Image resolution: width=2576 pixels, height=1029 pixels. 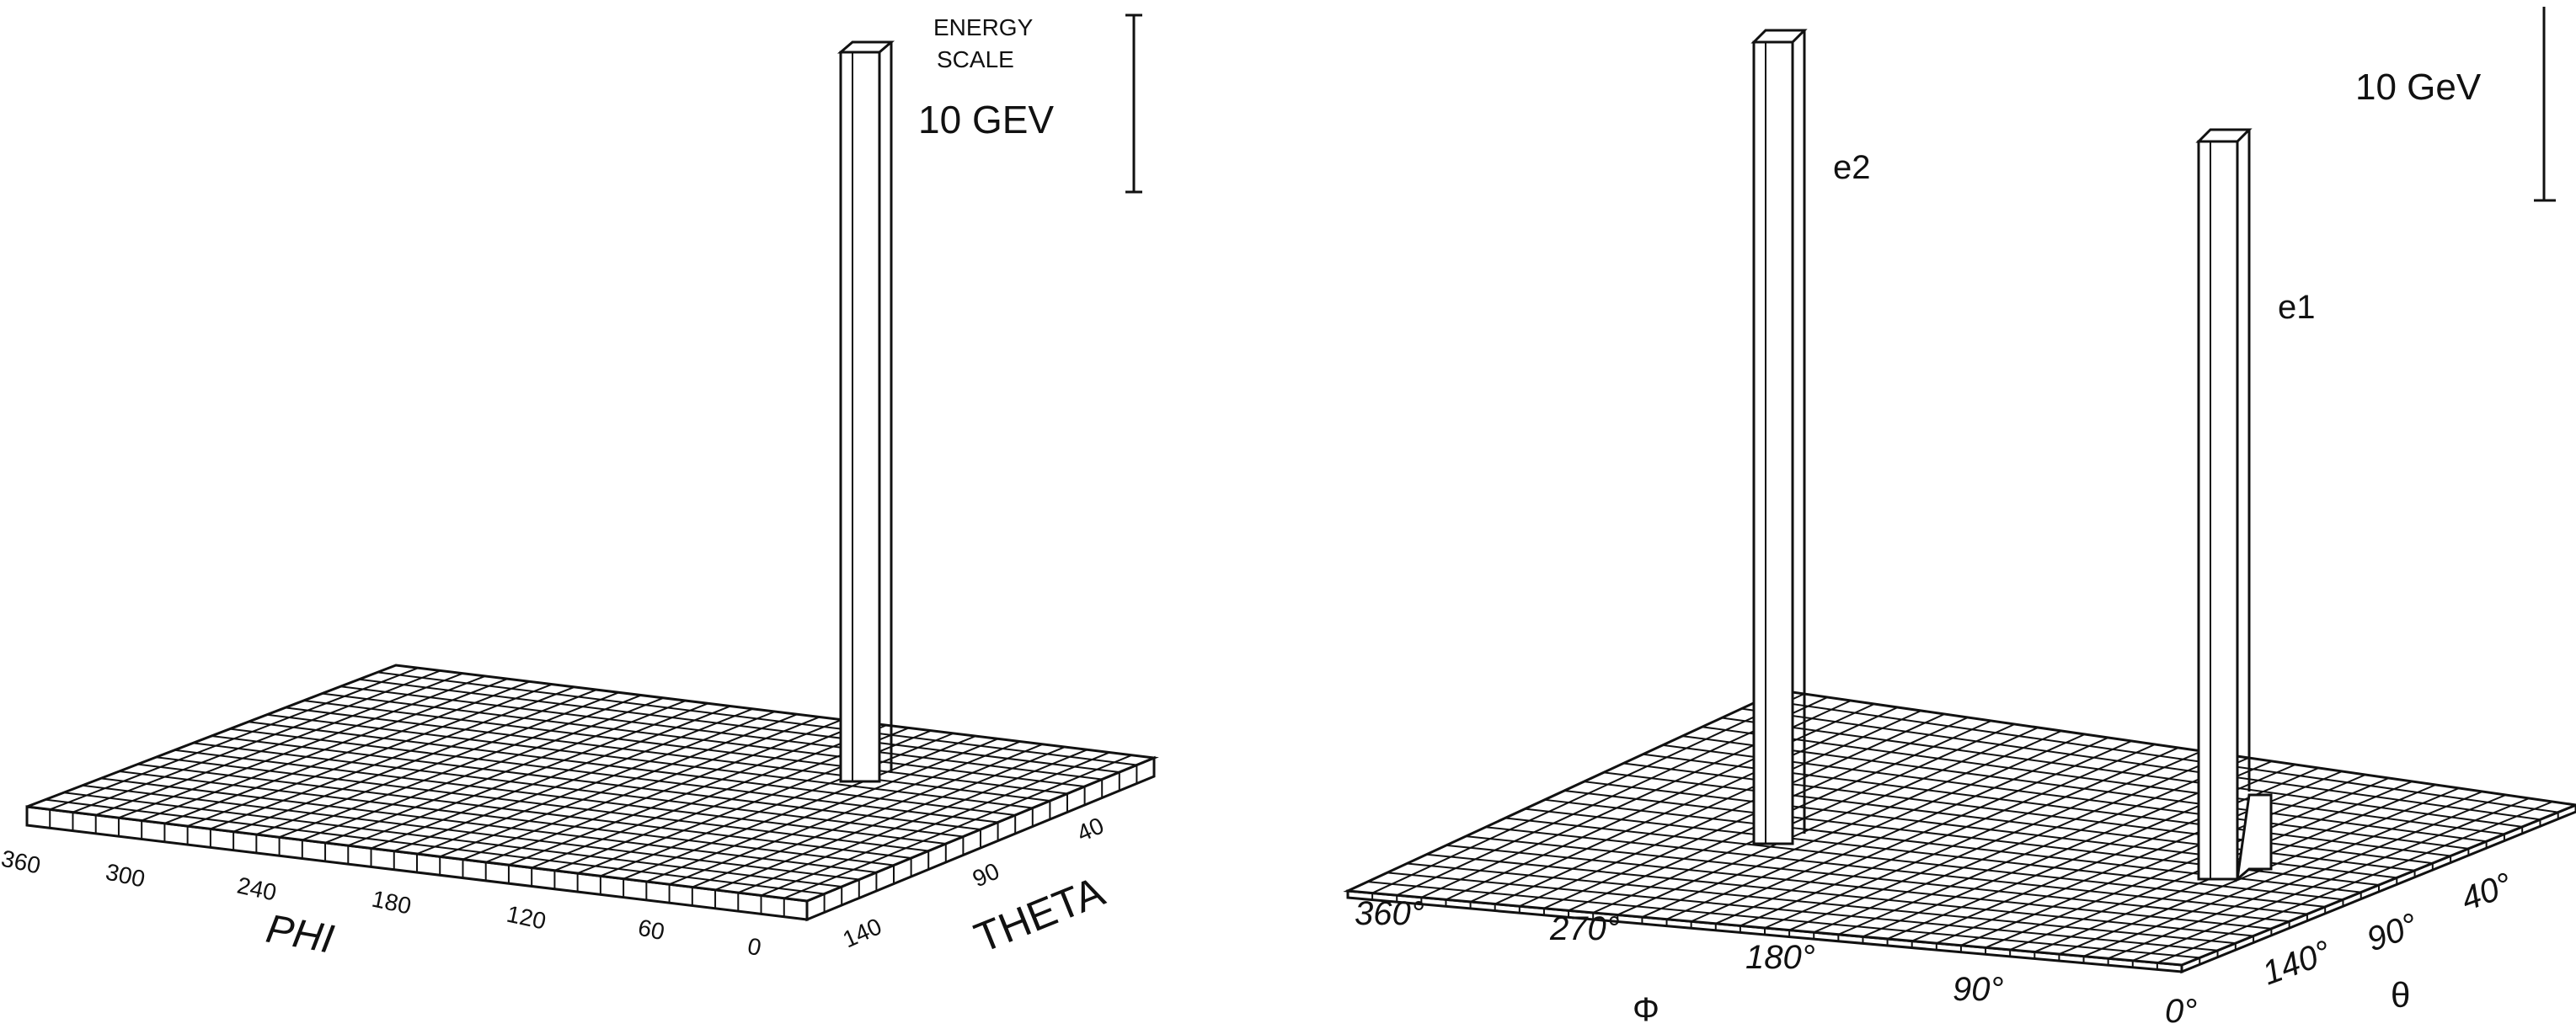 What do you see at coordinates (651, 930) in the screenshot?
I see `left-phi-tick: 60` at bounding box center [651, 930].